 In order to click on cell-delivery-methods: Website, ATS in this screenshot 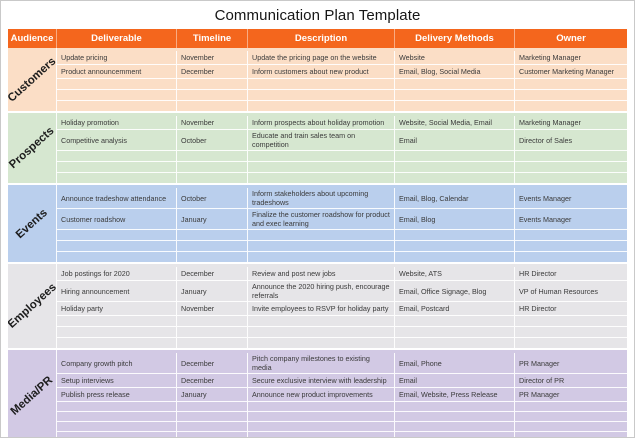, I will do `click(455, 273)`.